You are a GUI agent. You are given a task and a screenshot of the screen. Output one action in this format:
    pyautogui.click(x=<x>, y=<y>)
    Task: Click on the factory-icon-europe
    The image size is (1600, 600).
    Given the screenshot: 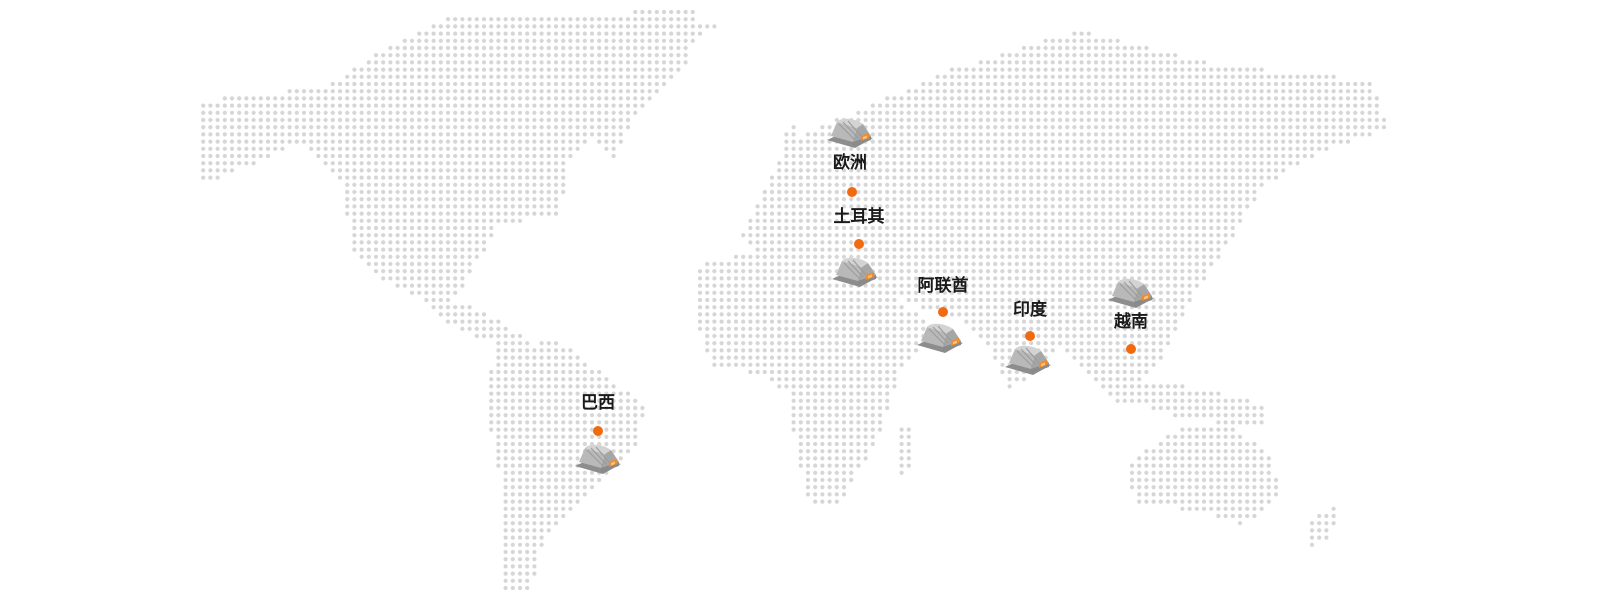 What is the action you would take?
    pyautogui.click(x=850, y=132)
    